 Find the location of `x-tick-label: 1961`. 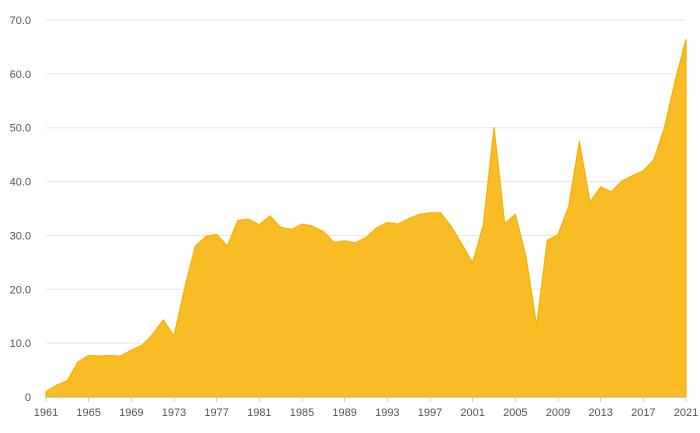

x-tick-label: 1961 is located at coordinates (46, 413).